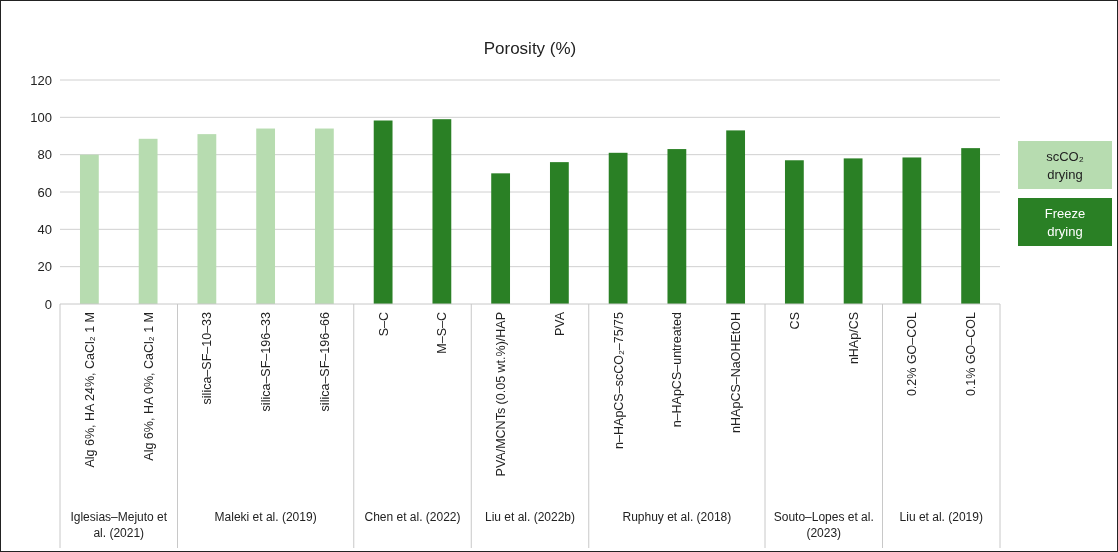 The width and height of the screenshot is (1118, 552). I want to click on x-tick-label: 0.1% GO–COL, so click(971, 354).